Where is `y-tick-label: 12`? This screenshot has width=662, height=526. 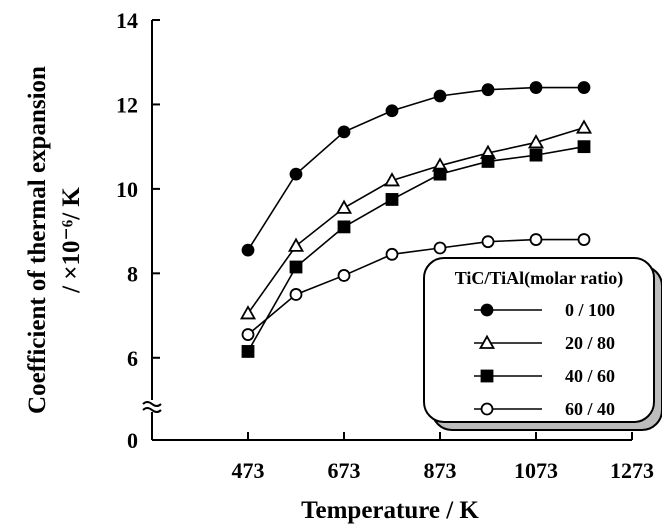
y-tick-label: 12 is located at coordinates (127, 104).